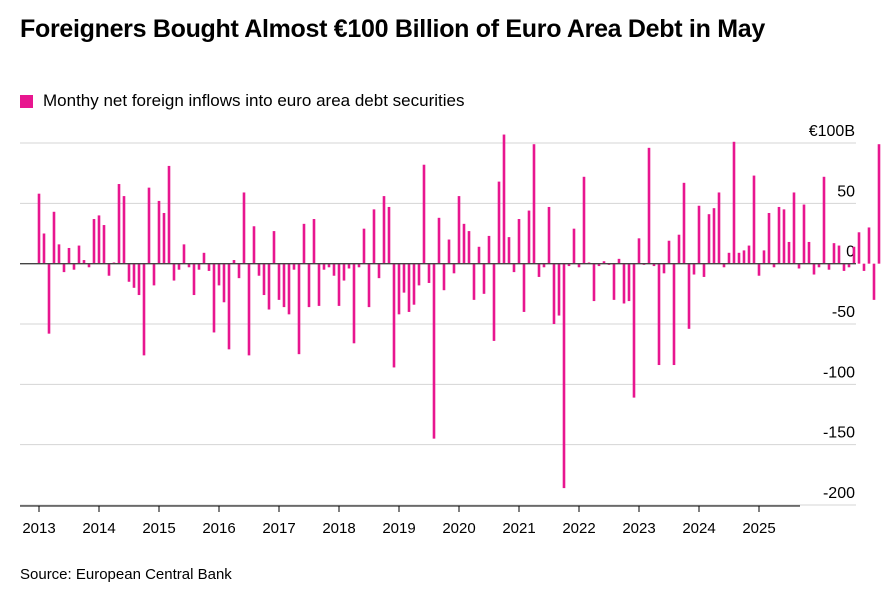 This screenshot has width=894, height=600. What do you see at coordinates (850, 252) in the screenshot?
I see `y-tick-label: 0` at bounding box center [850, 252].